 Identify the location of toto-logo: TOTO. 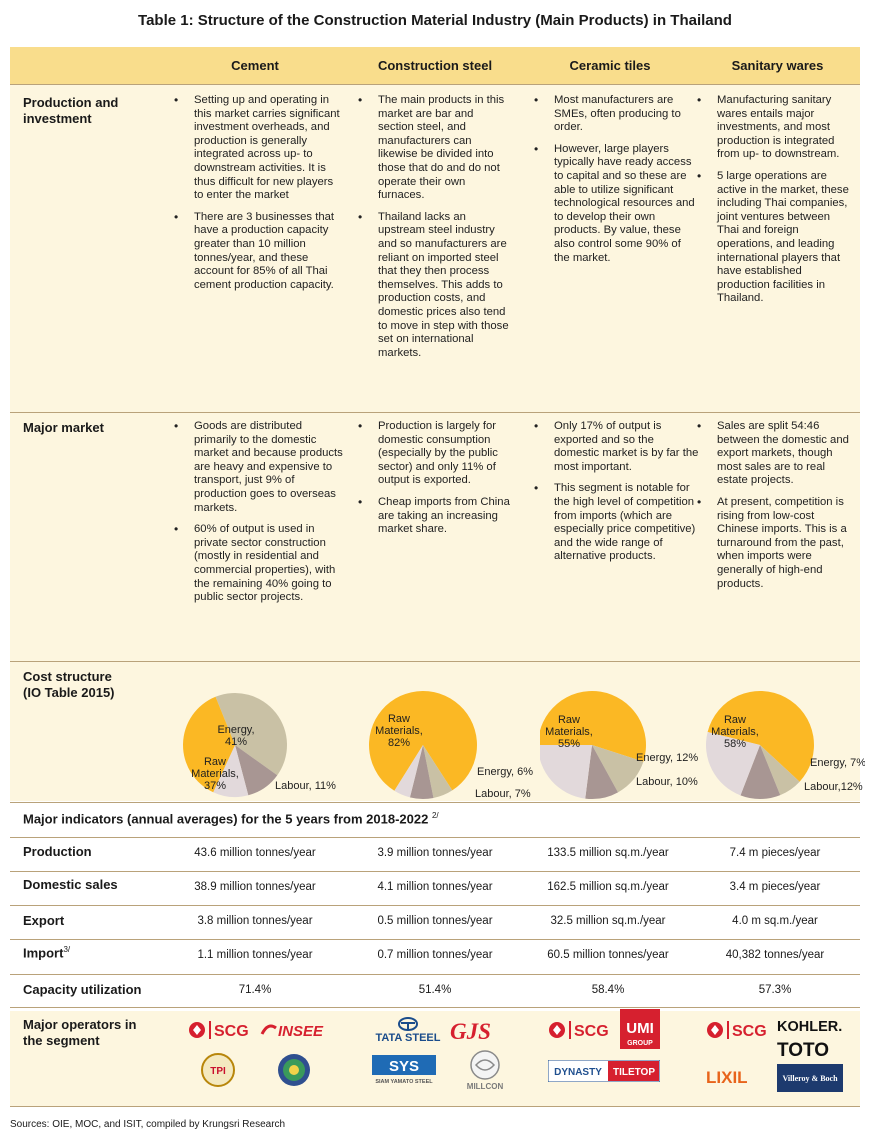
(812, 1051).